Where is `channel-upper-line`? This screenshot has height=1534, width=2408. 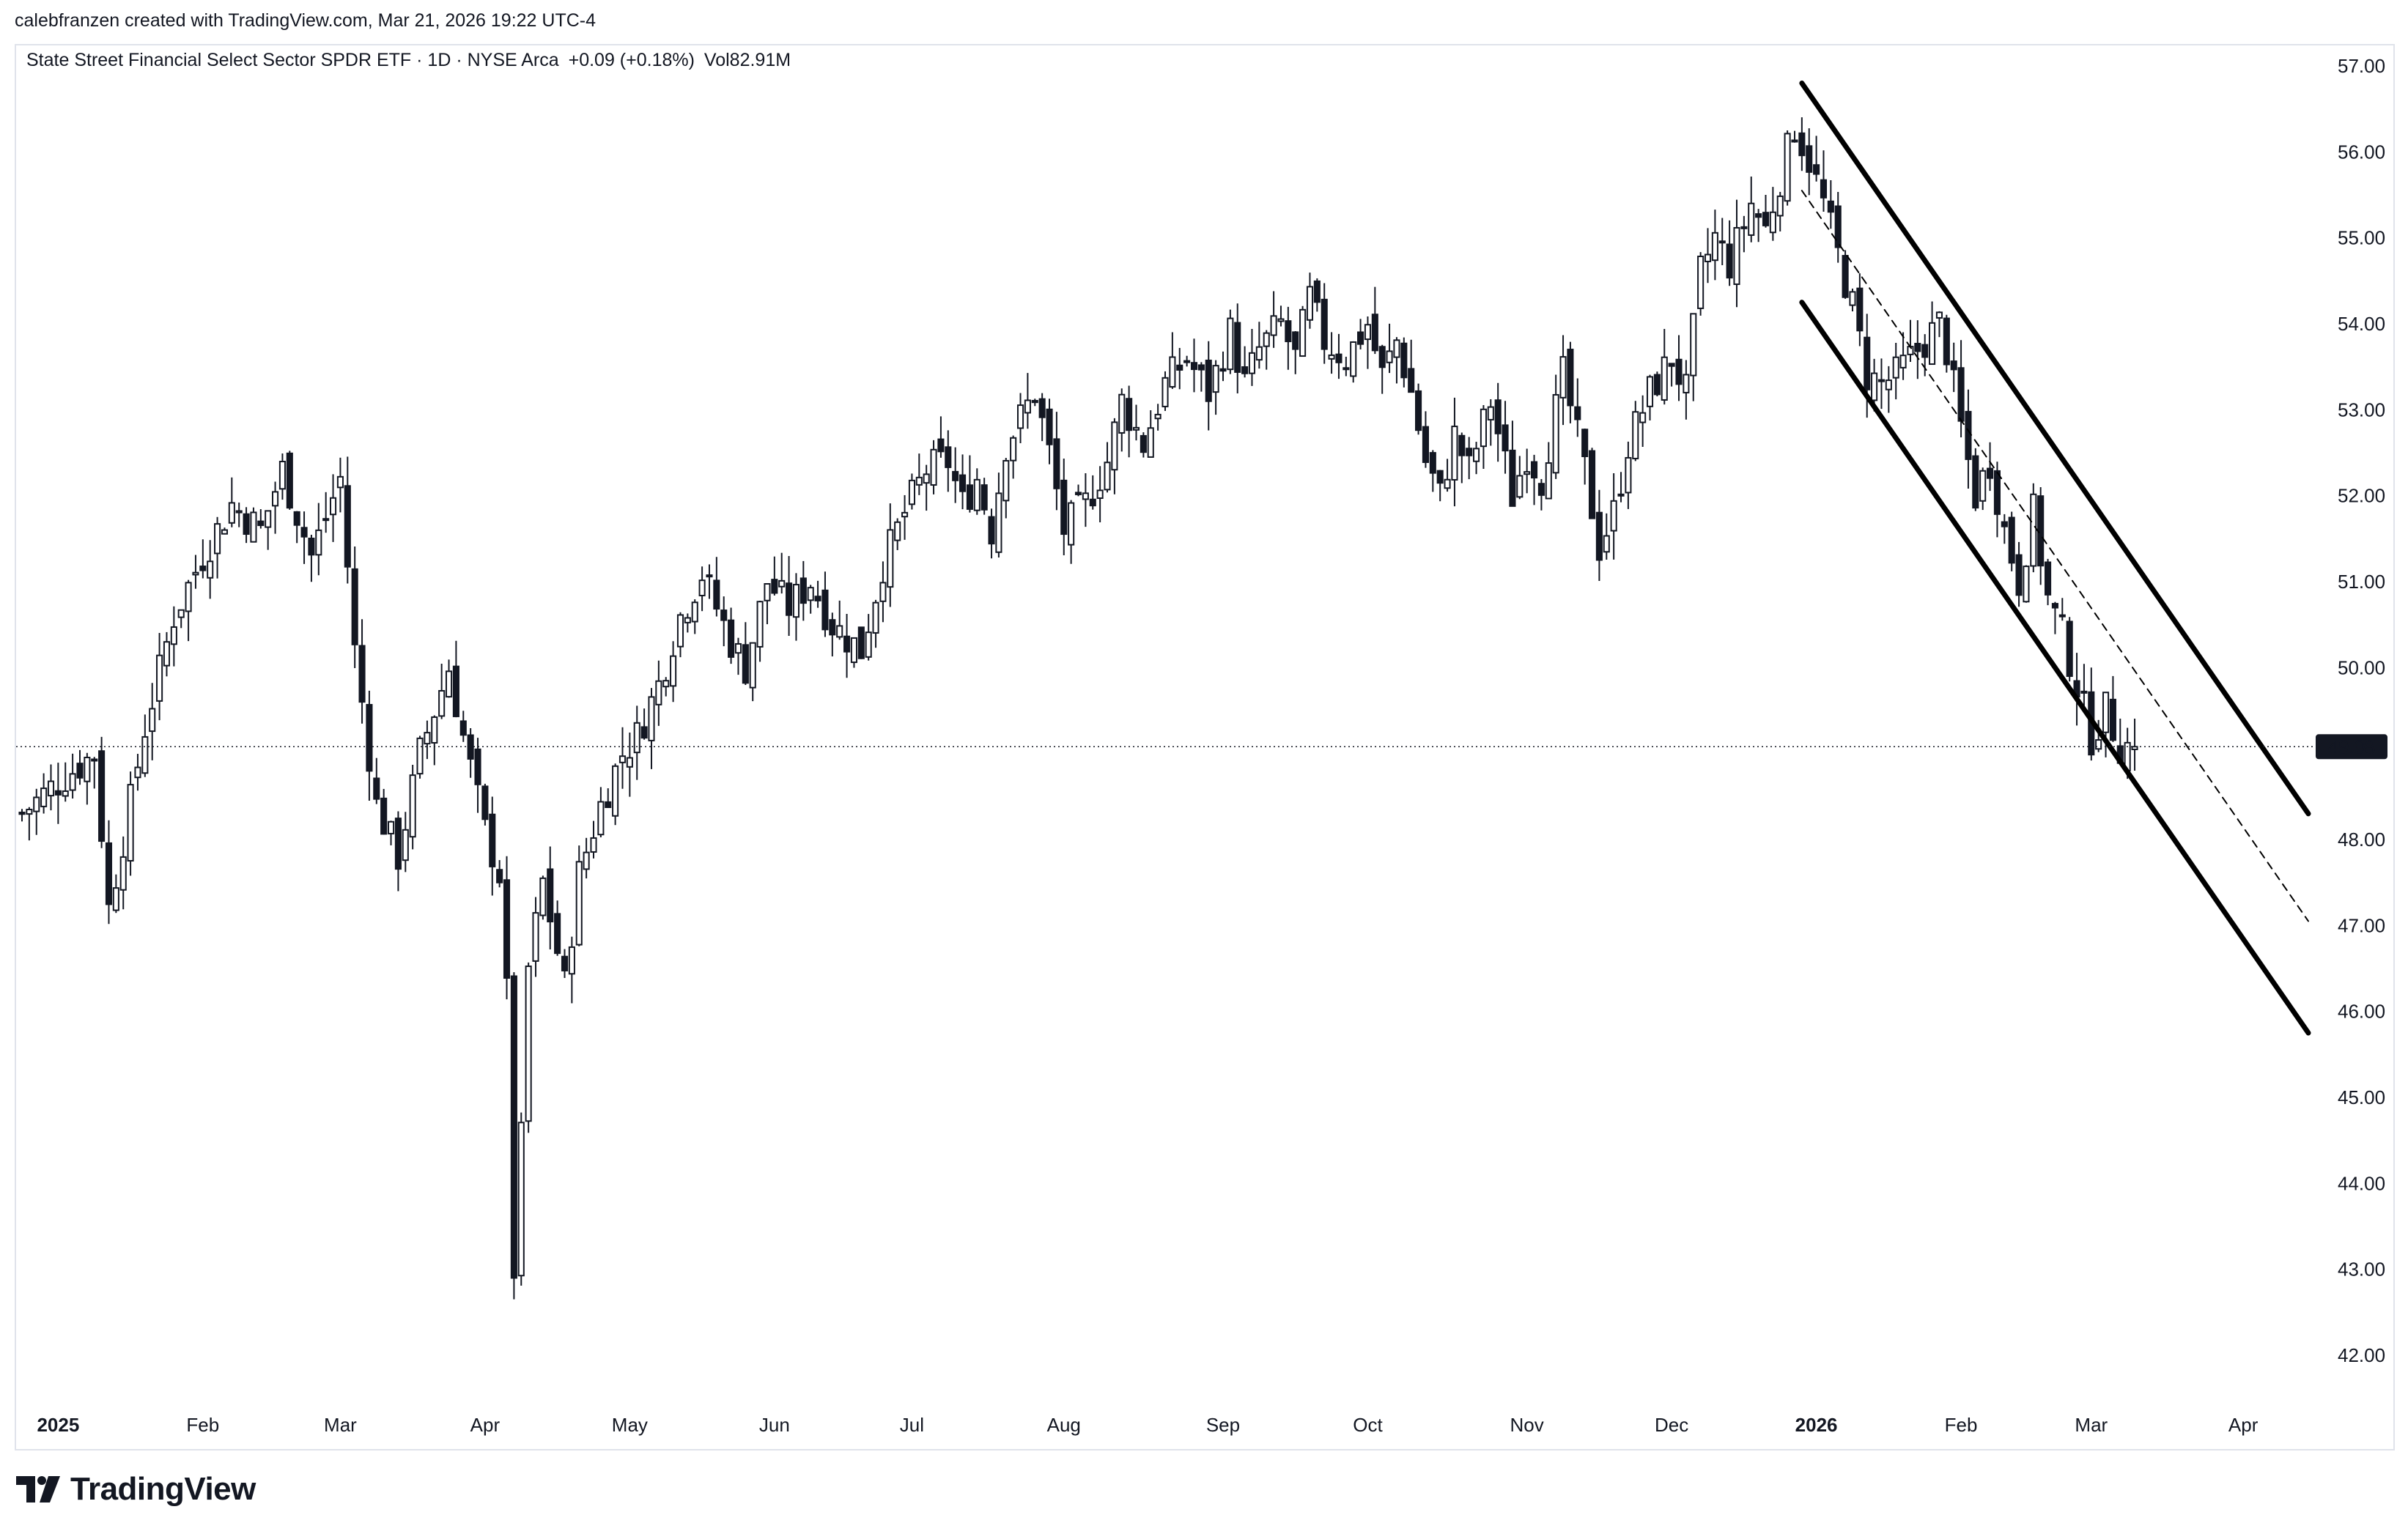 channel-upper-line is located at coordinates (2055, 448).